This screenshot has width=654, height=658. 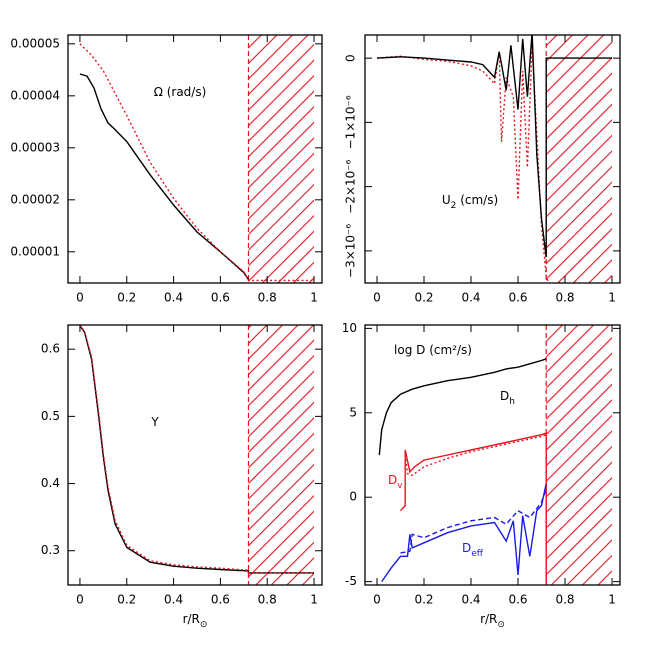 What do you see at coordinates (35, 251) in the screenshot?
I see `y-tick-label: 0.00001` at bounding box center [35, 251].